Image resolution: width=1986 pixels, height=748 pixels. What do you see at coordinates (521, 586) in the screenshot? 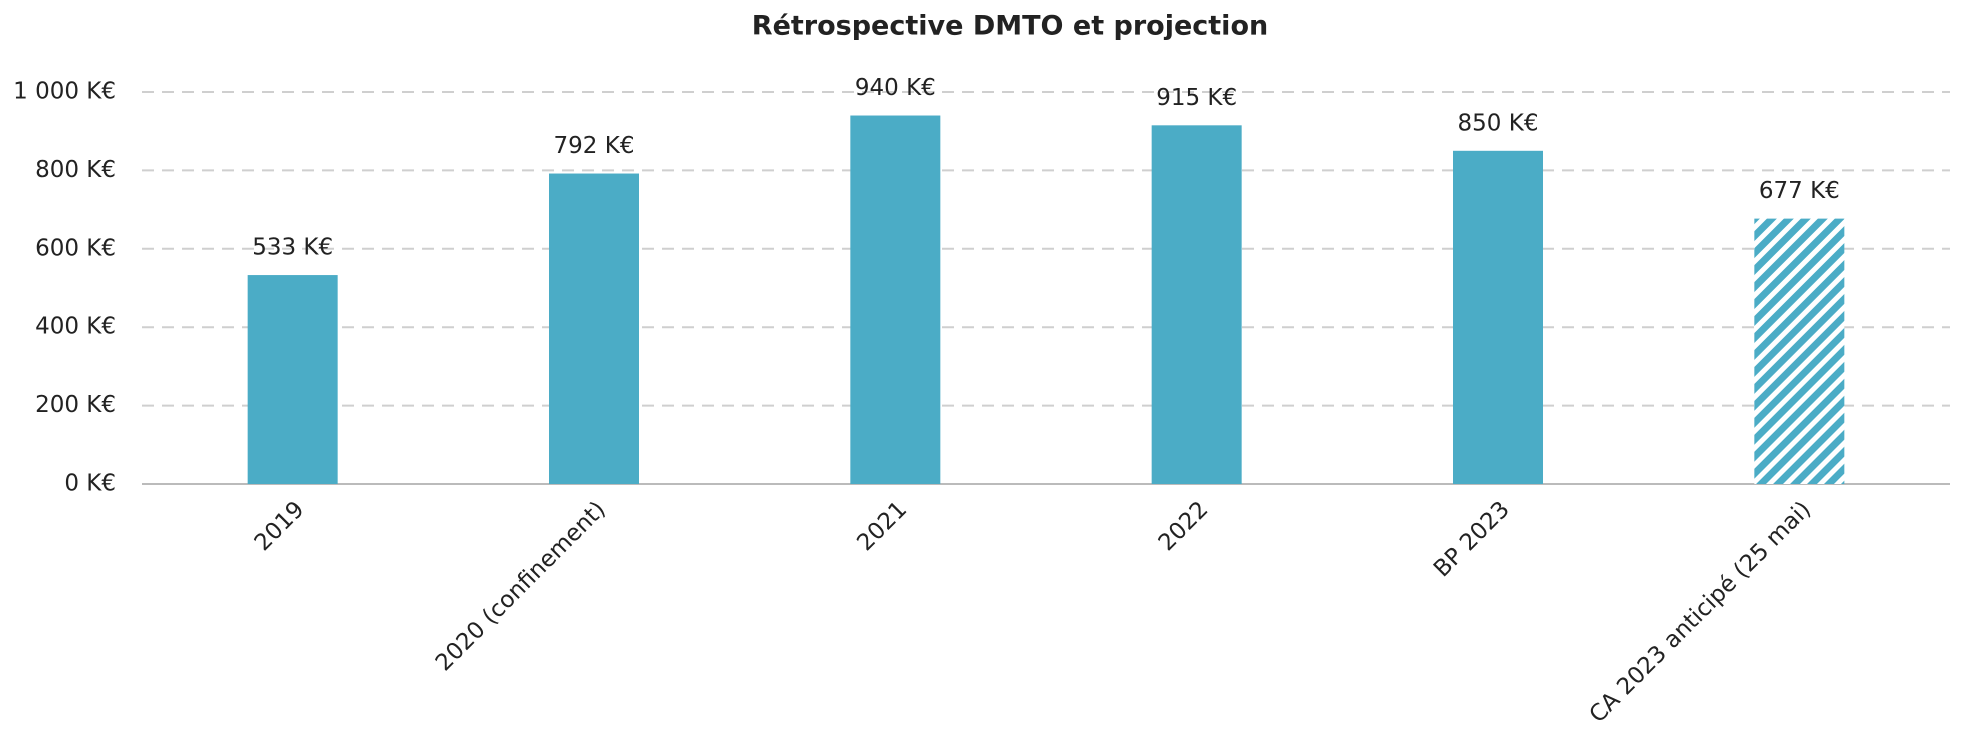
I see `x-tick-label: 2020 (confinement)` at bounding box center [521, 586].